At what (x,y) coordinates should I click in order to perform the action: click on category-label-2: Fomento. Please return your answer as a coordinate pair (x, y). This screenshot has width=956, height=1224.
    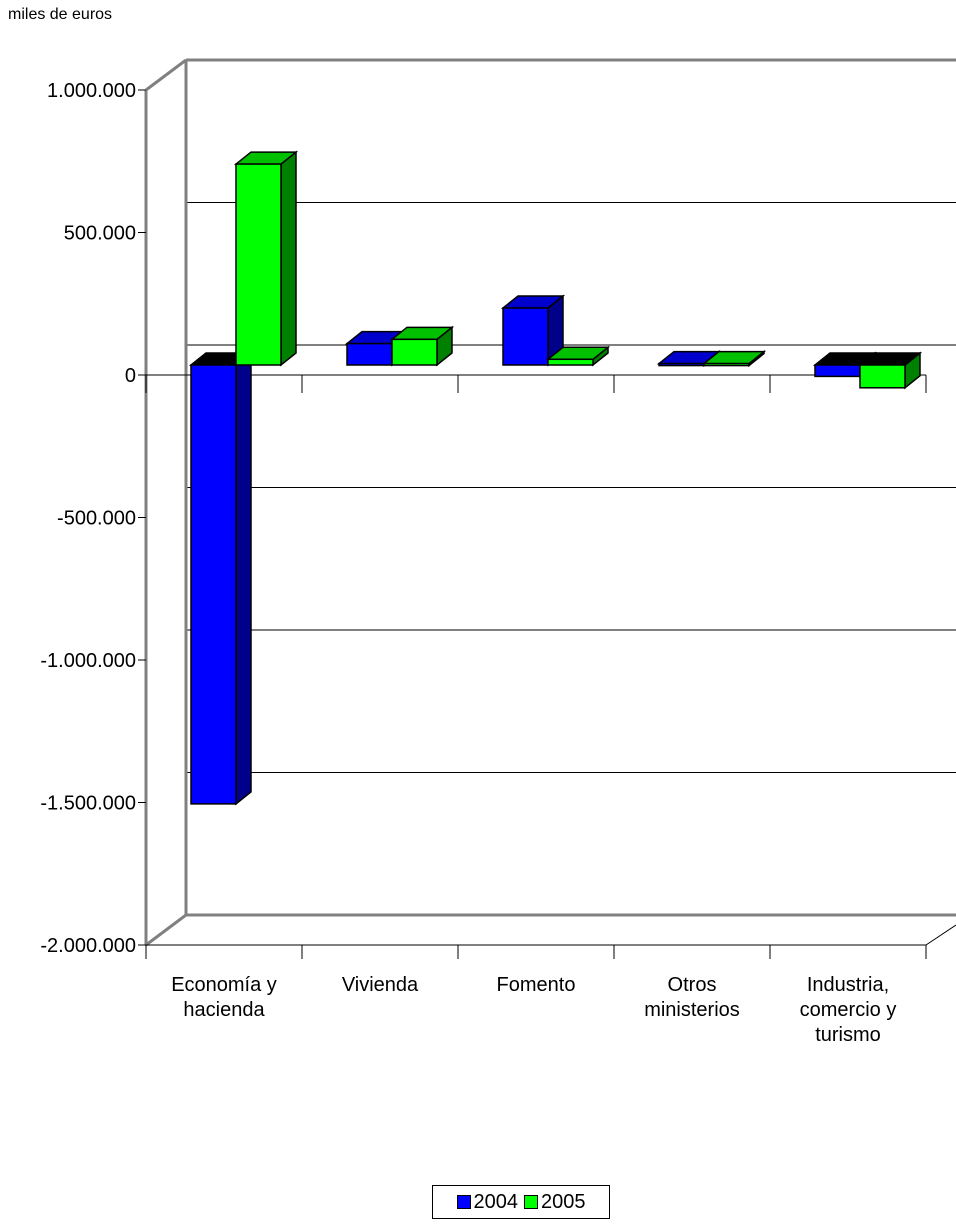
    Looking at the image, I should click on (536, 985).